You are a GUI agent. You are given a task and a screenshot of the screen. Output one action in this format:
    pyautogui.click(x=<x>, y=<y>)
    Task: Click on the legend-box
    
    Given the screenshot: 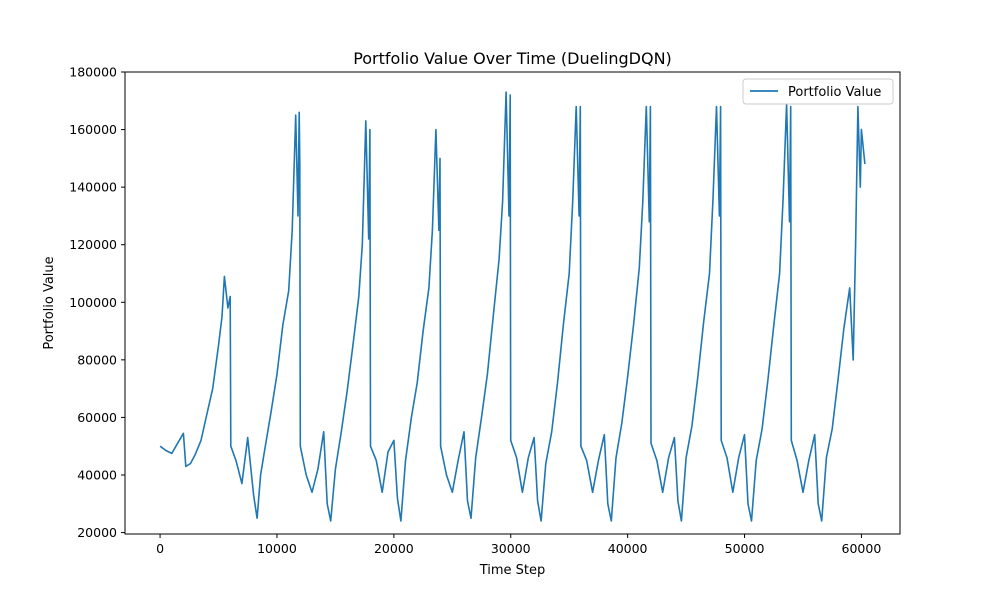 What is the action you would take?
    pyautogui.click(x=818, y=91)
    